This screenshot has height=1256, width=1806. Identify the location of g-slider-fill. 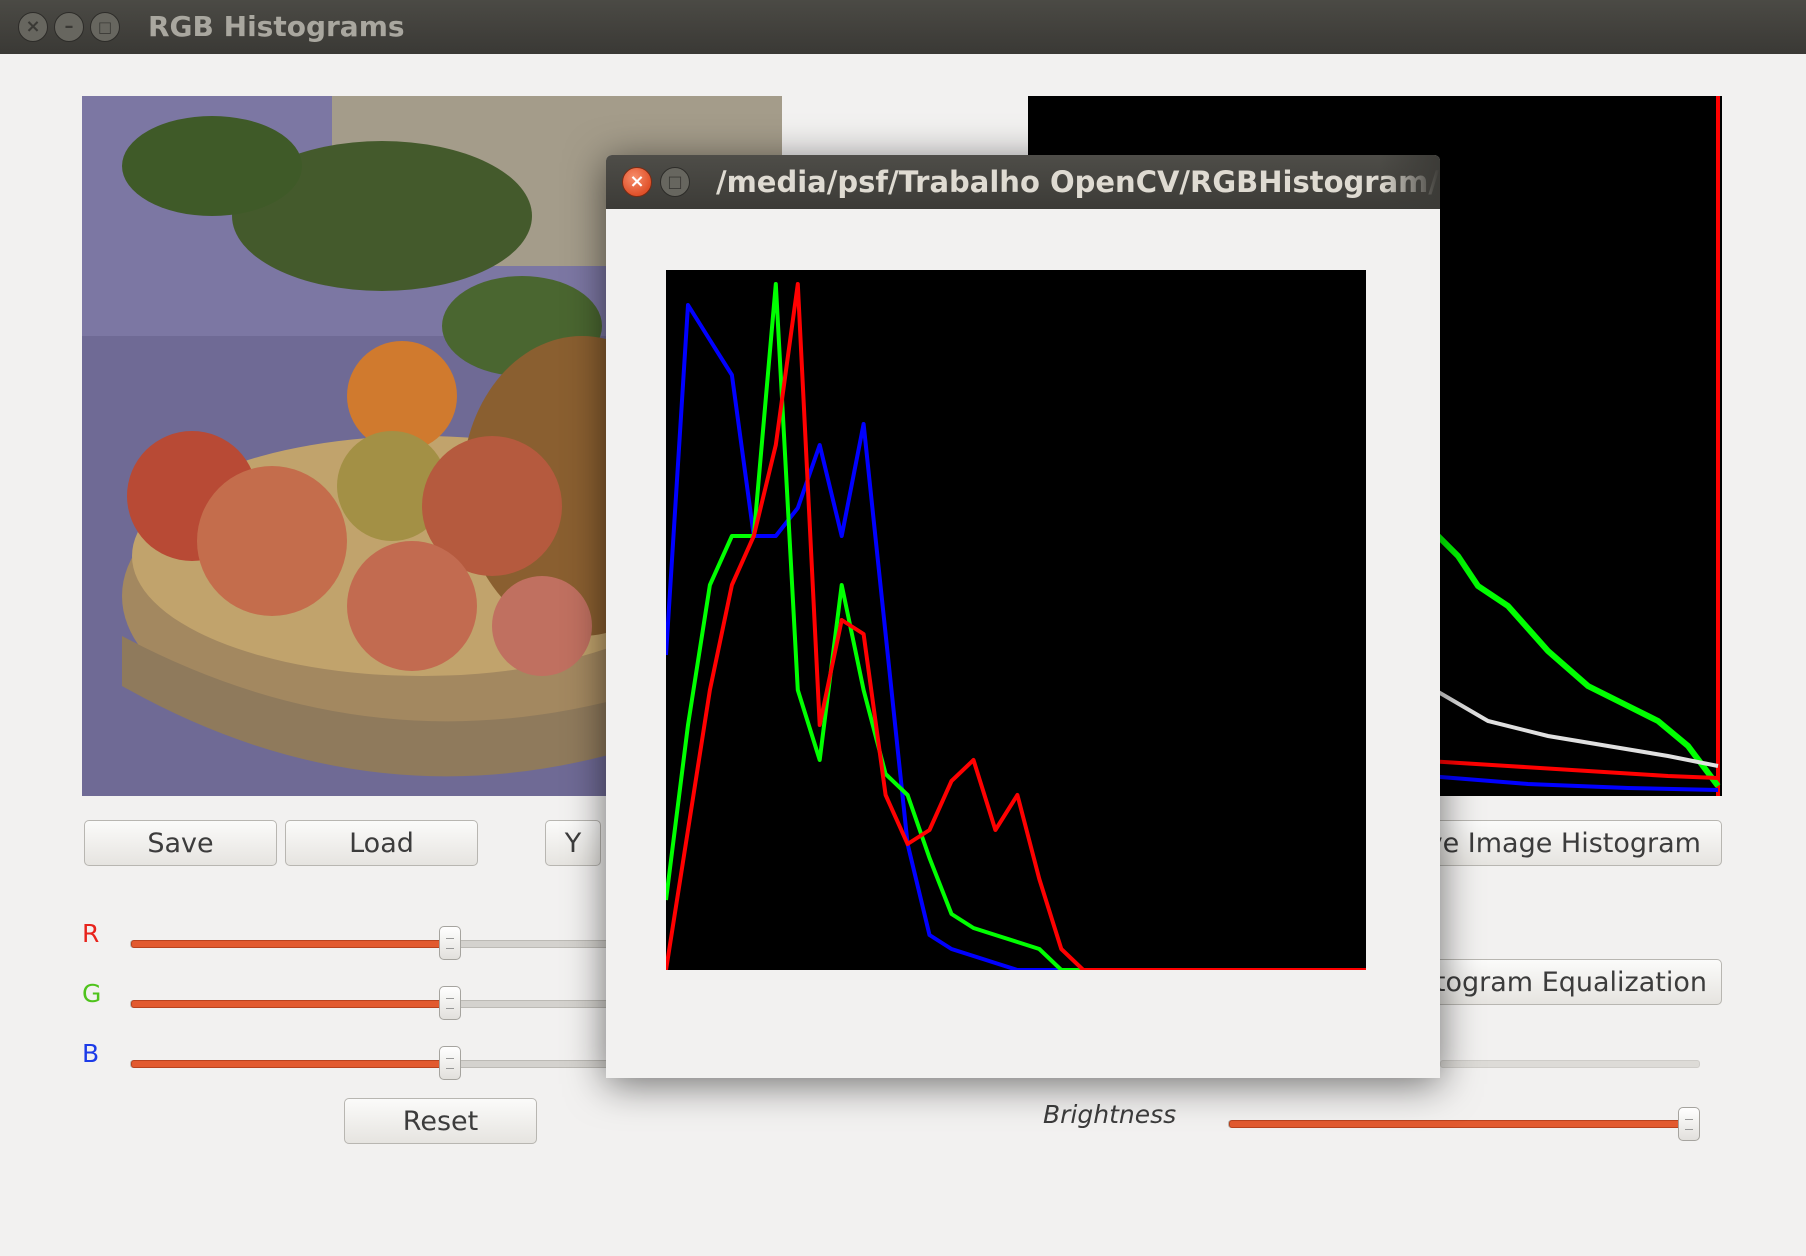
(292, 1004).